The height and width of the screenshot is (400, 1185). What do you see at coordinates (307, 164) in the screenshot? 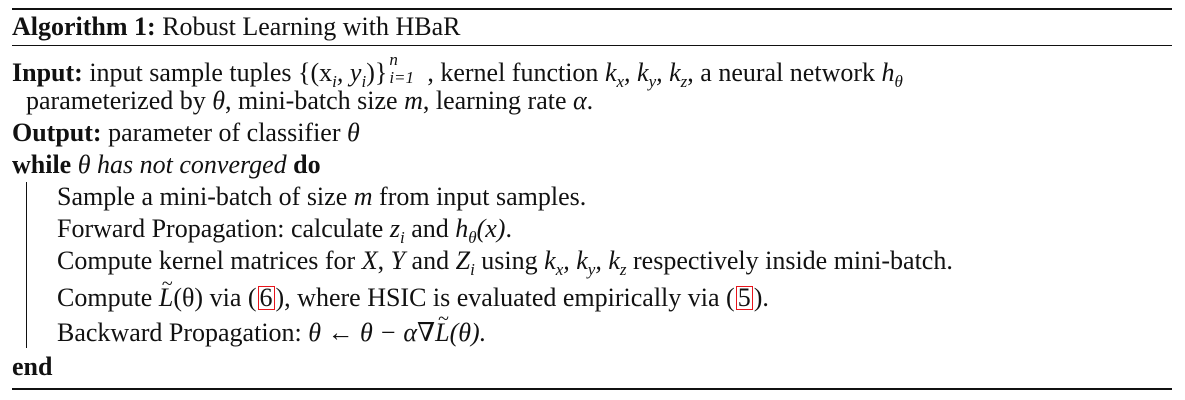
I see `do-keyword: do` at bounding box center [307, 164].